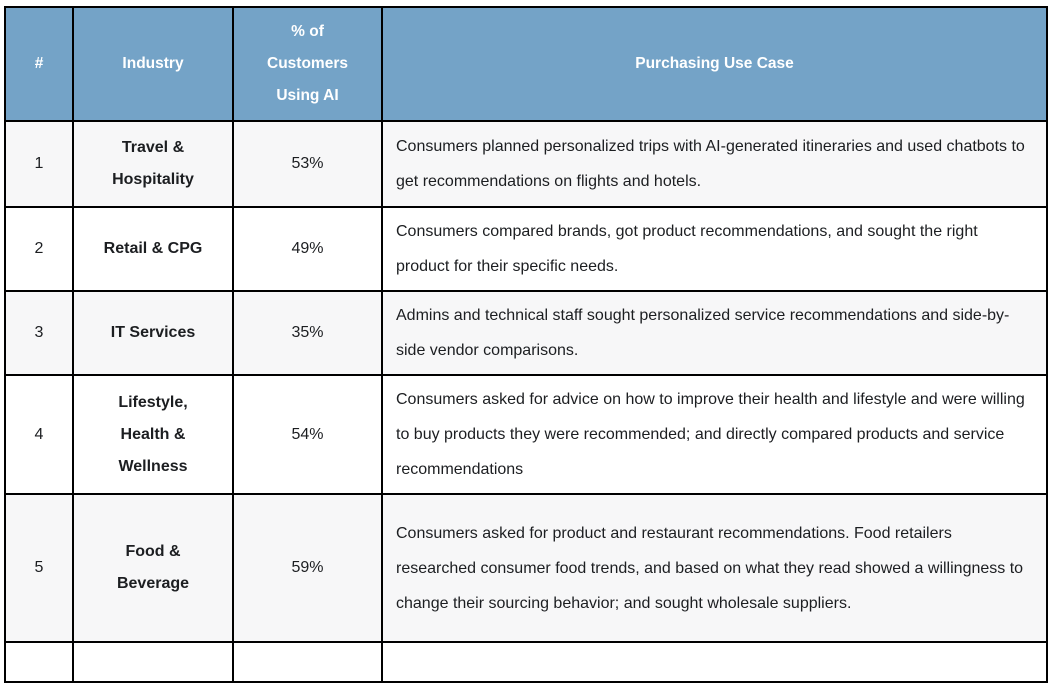 This screenshot has width=1054, height=683. I want to click on pct-customers-using-ai: 59%, so click(307, 568).